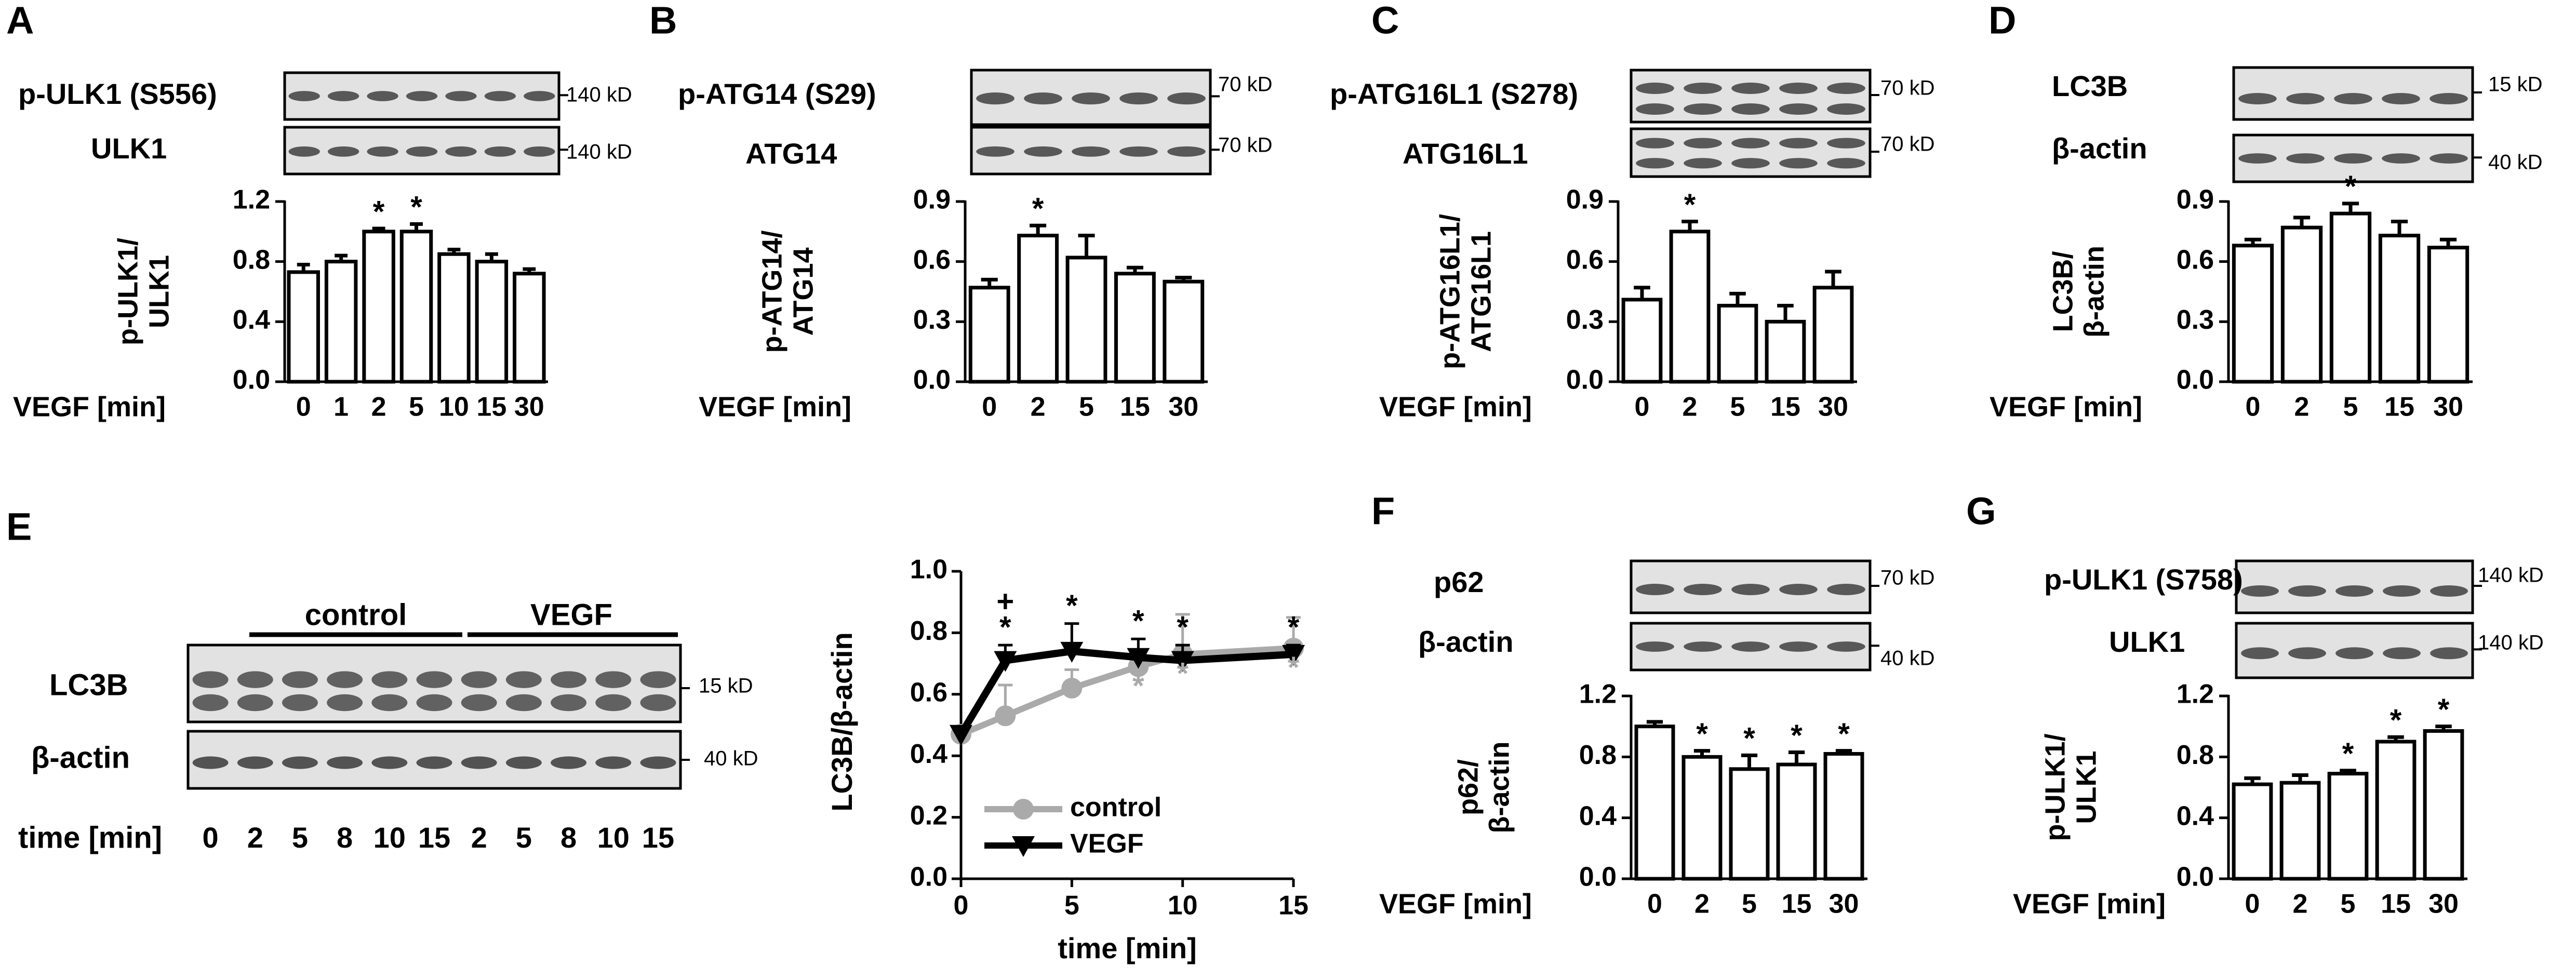 The image size is (2576, 979). Describe the element at coordinates (1383, 511) in the screenshot. I see `panel-letter: F` at that location.